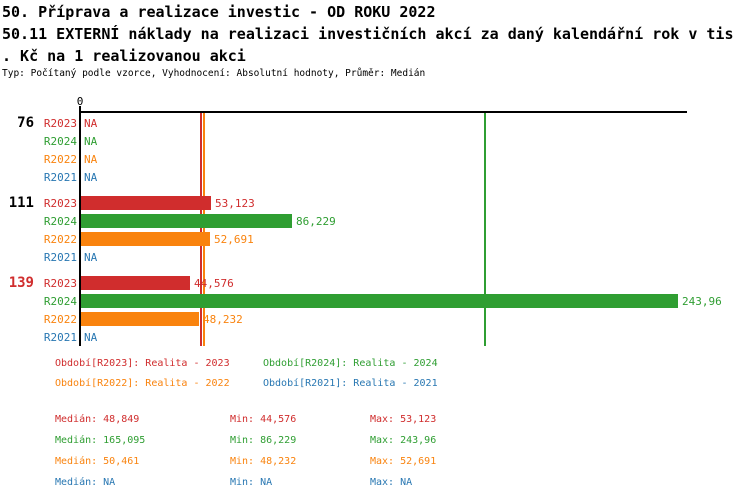 This screenshot has width=750, height=498. Describe the element at coordinates (142, 383) in the screenshot. I see `legend-item-r2022: Období[R2022]: Realita - 2022` at that location.